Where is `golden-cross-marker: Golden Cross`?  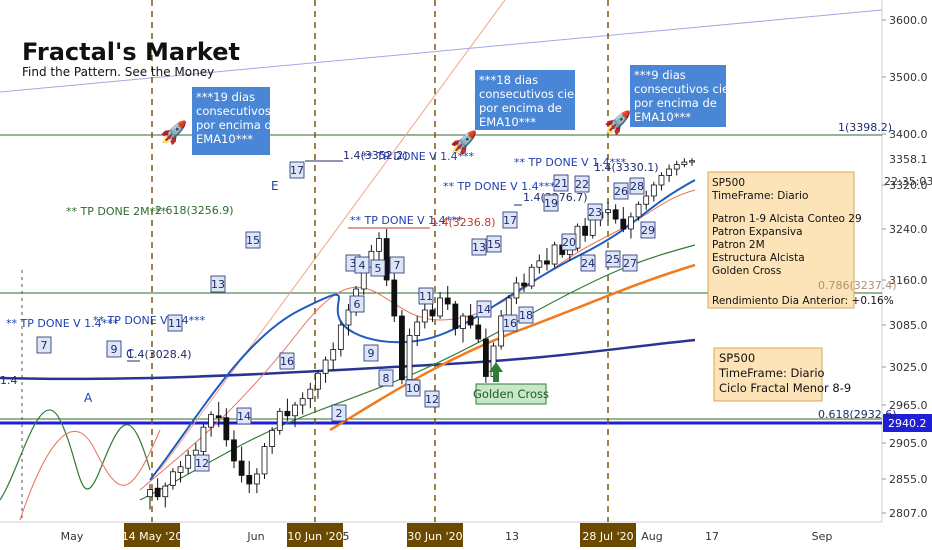
golden-cross-marker: Golden Cross is located at coordinates (511, 383).